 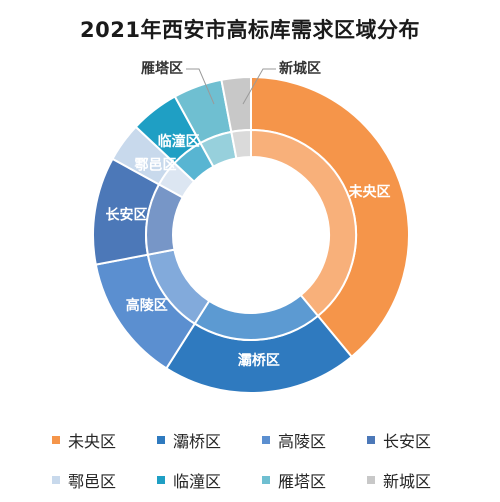 What do you see at coordinates (262, 460) in the screenshot?
I see `chart-legend: 未央区 灞桥区 高陵区 长安区鄠邑区 临潼区 雁塔区 新城区` at bounding box center [262, 460].